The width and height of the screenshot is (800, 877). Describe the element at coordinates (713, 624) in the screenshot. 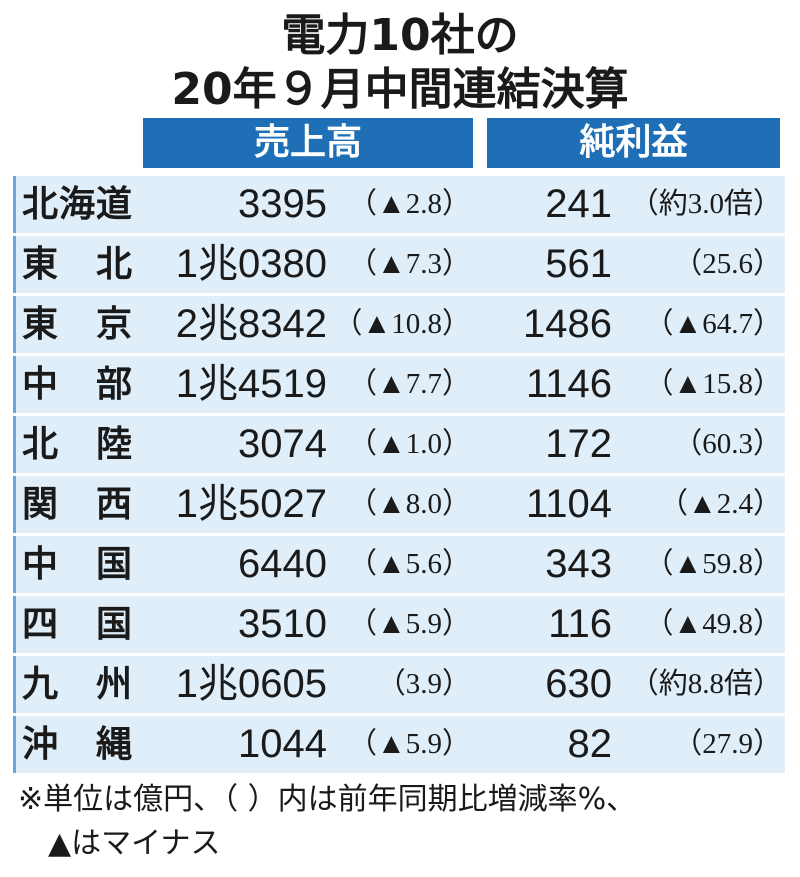

I see `profit-change: （▲49.8）` at that location.